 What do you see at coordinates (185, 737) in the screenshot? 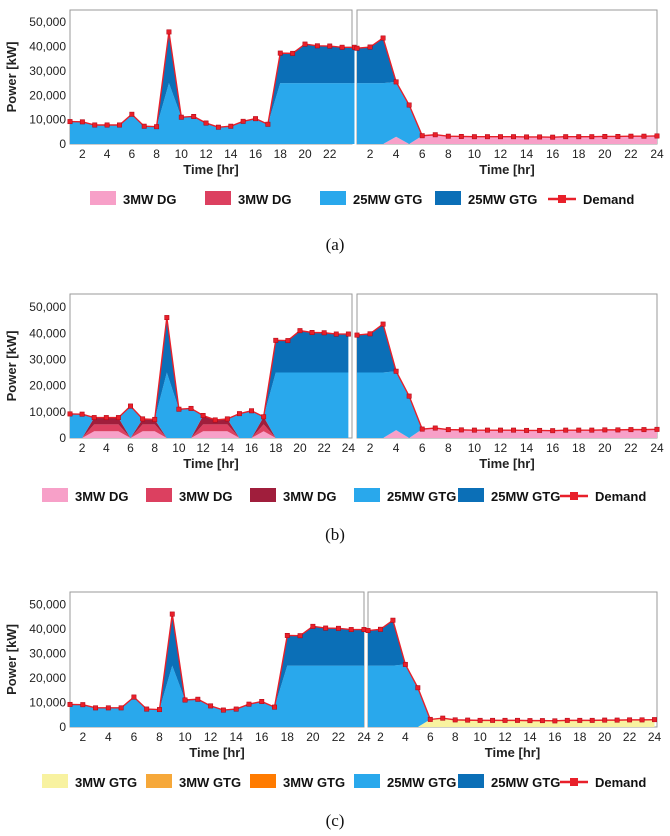
I see `chart-2-left-xtick-label: 10` at bounding box center [185, 737].